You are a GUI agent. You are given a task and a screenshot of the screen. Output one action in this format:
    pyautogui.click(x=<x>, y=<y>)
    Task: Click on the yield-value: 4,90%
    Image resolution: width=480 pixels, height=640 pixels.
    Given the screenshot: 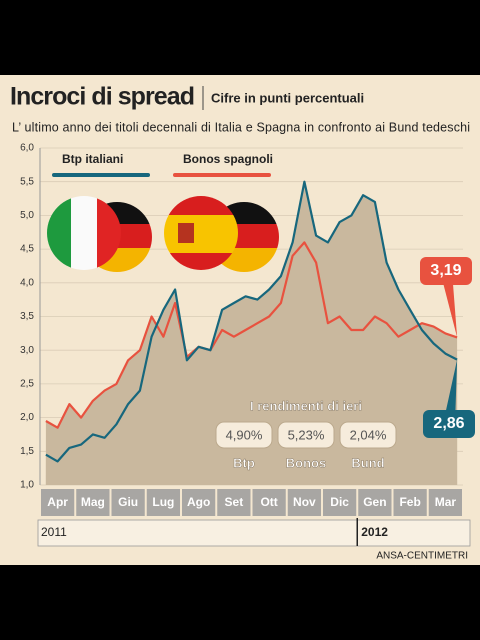 What is the action you would take?
    pyautogui.click(x=244, y=434)
    